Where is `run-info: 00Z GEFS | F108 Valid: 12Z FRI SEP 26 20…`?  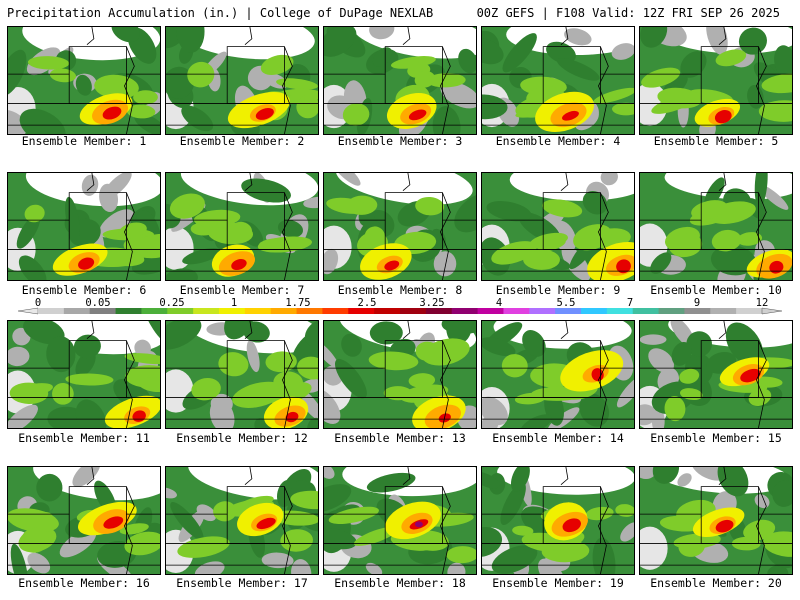
run-info: 00Z GEFS | F108 Valid: 12Z FRI SEP 26 20… is located at coordinates (628, 13).